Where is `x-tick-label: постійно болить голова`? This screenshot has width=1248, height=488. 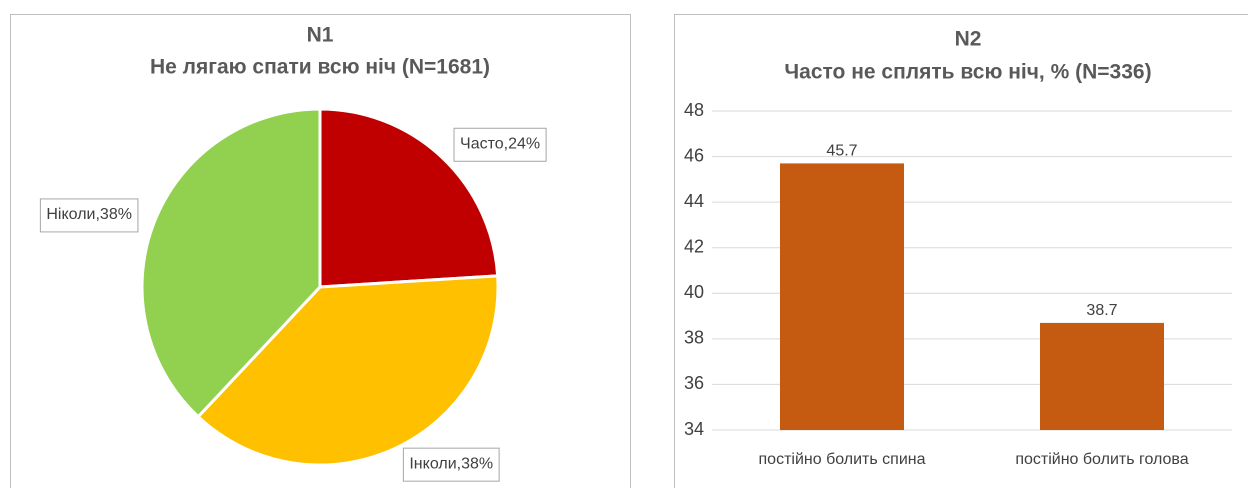
x-tick-label: постійно болить голова is located at coordinates (1101, 459).